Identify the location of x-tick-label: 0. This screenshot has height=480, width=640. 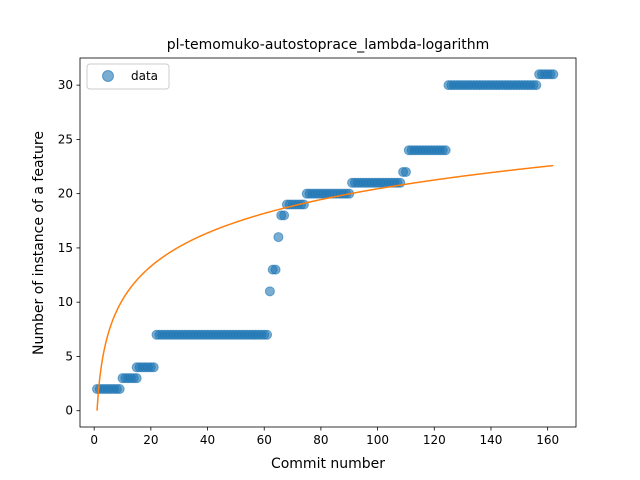
(94, 440).